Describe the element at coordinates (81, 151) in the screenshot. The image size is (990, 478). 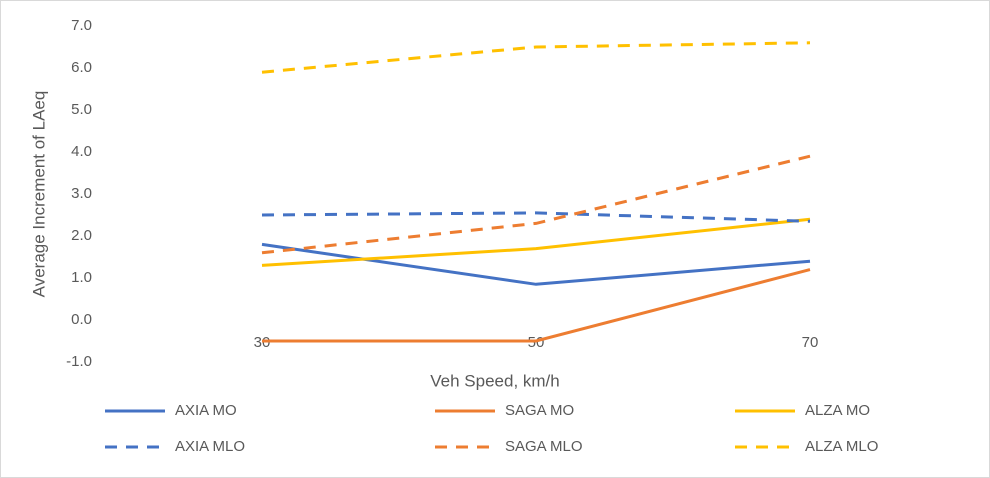
I see `y-tick-label: 4.0` at that location.